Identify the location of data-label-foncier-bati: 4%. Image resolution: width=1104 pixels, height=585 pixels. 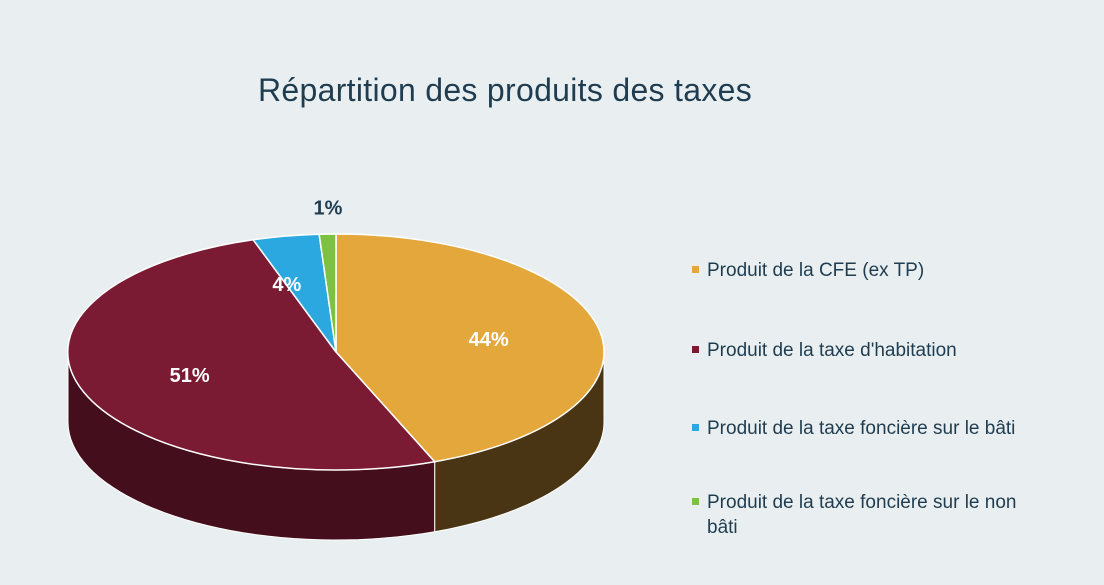
(286, 285).